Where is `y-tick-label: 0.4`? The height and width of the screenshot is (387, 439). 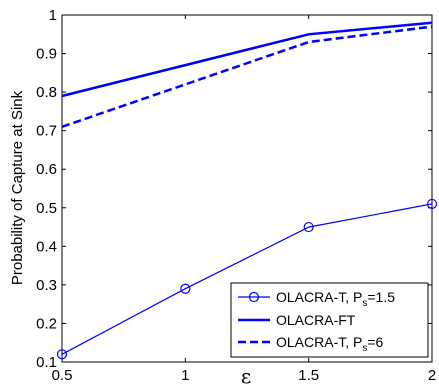
y-tick-label: 0.4 is located at coordinates (46, 246).